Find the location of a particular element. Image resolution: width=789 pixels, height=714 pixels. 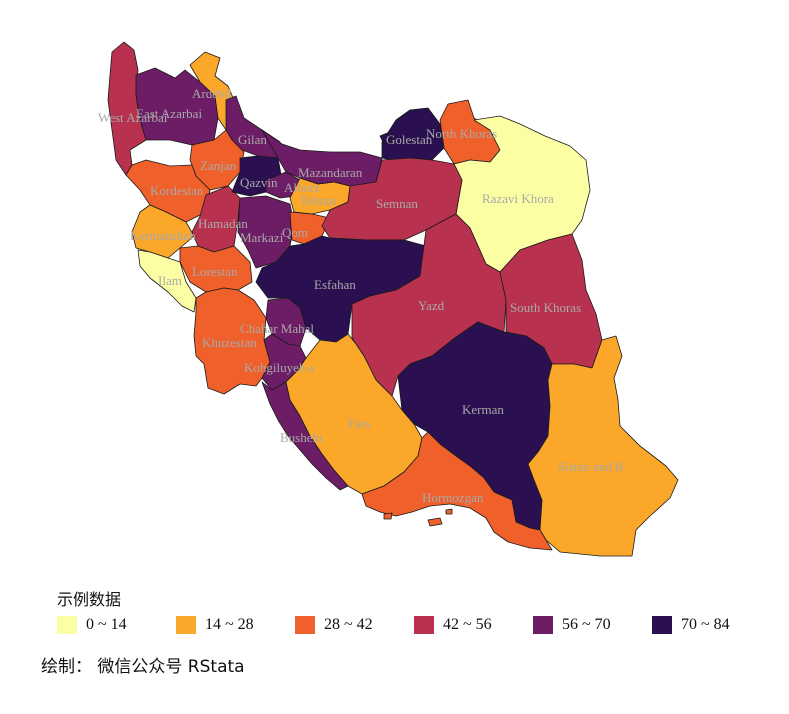

legend-item: 28 ~ 42 is located at coordinates (354, 625).